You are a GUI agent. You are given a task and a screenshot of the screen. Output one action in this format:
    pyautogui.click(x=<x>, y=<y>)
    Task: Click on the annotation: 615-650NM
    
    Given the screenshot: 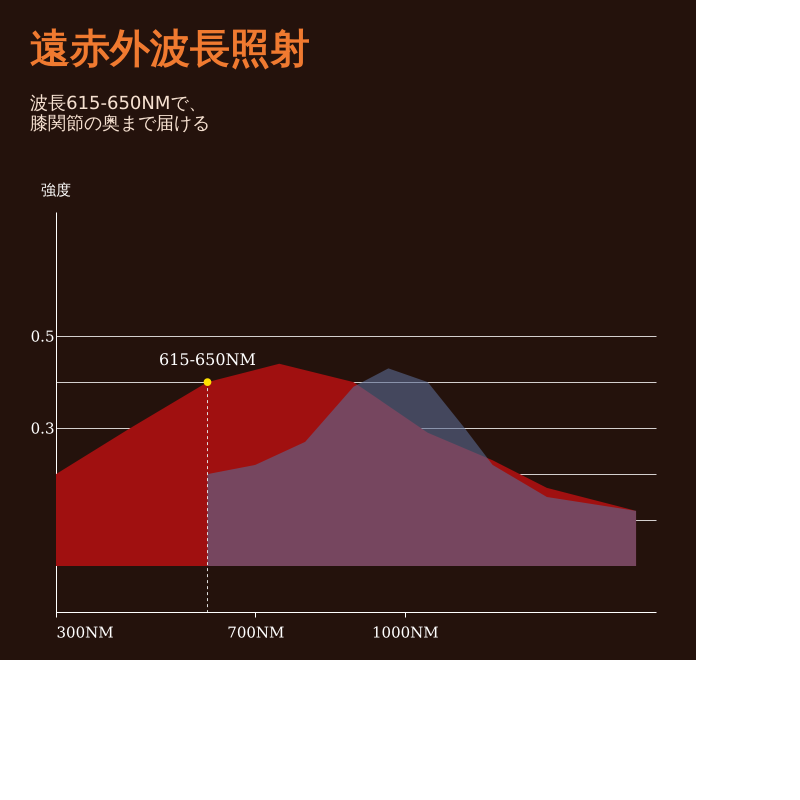 What is the action you would take?
    pyautogui.click(x=207, y=360)
    